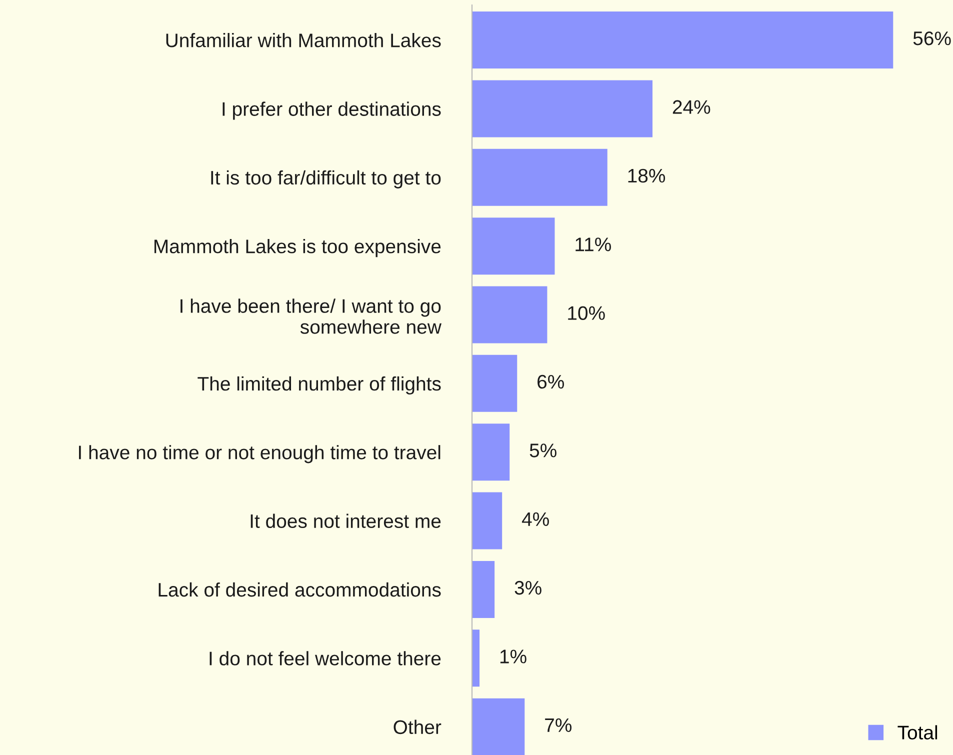 This screenshot has height=755, width=953. I want to click on legend-label: Total, so click(918, 732).